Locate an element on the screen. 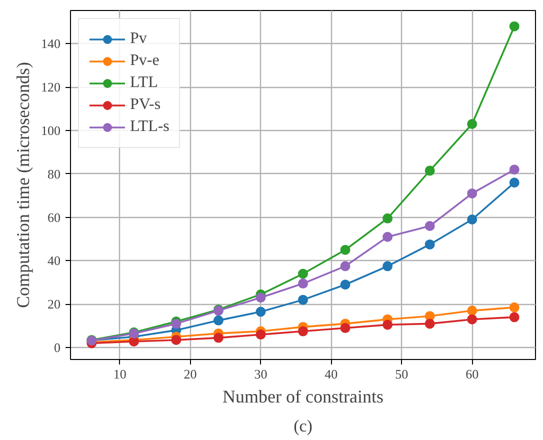 The width and height of the screenshot is (543, 440). legend-label: LTL is located at coordinates (144, 83).